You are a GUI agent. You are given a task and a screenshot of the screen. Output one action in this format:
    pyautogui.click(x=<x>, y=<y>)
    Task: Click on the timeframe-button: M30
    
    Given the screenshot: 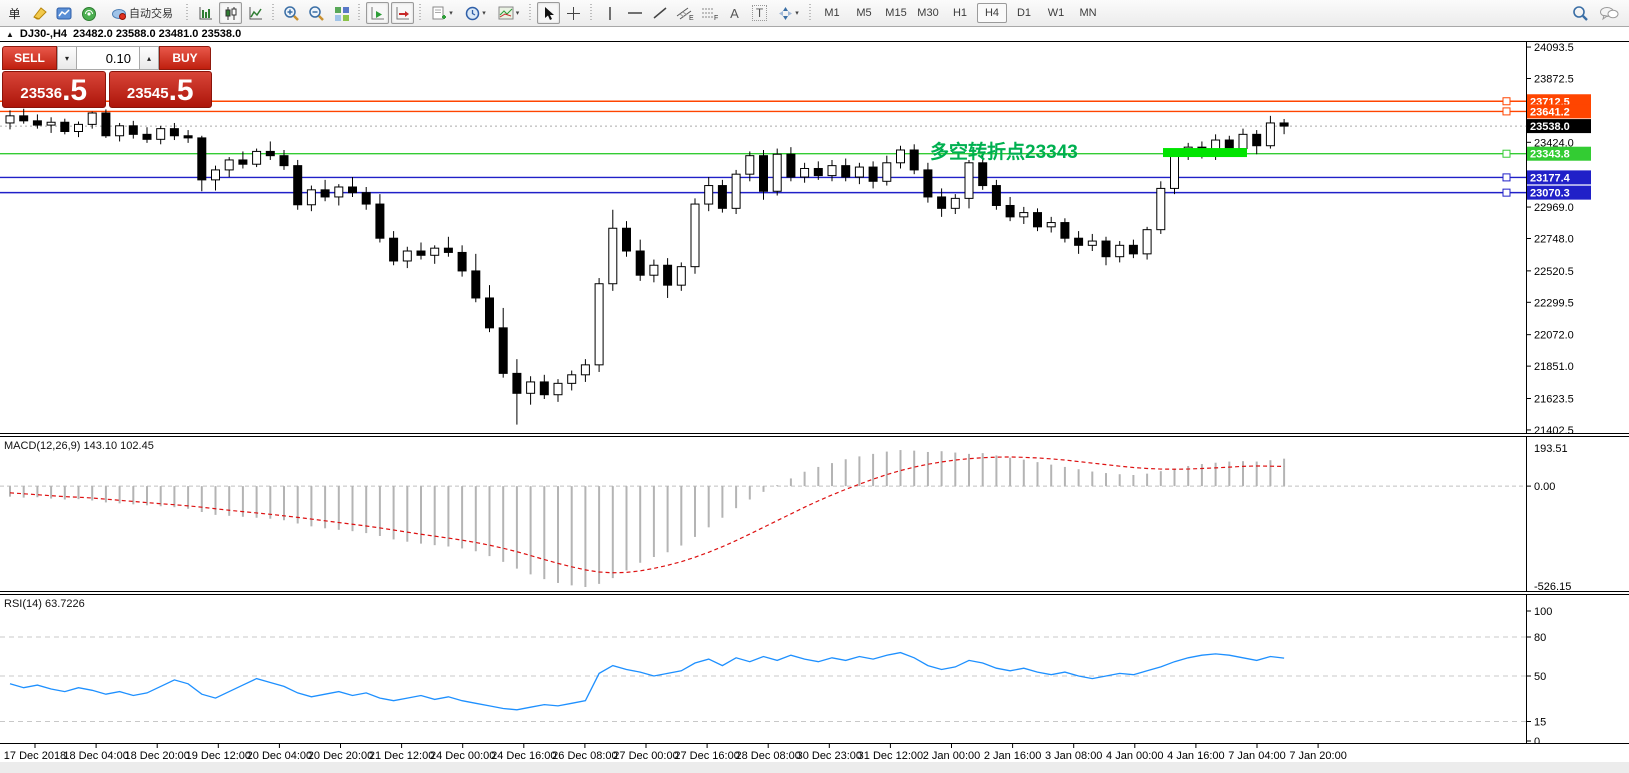 What is the action you would take?
    pyautogui.click(x=928, y=13)
    